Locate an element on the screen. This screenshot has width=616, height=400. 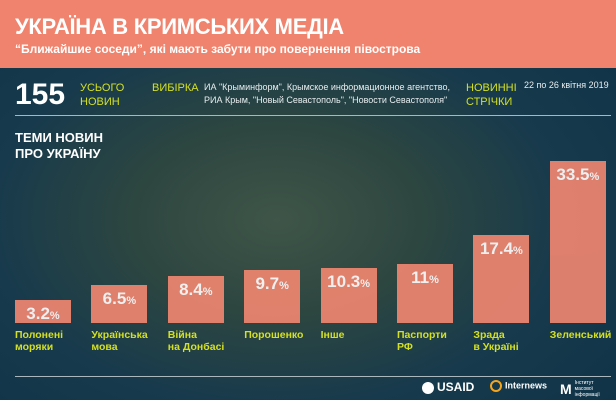
imi-logo: M Інститут масової інформації is located at coordinates (580, 389).